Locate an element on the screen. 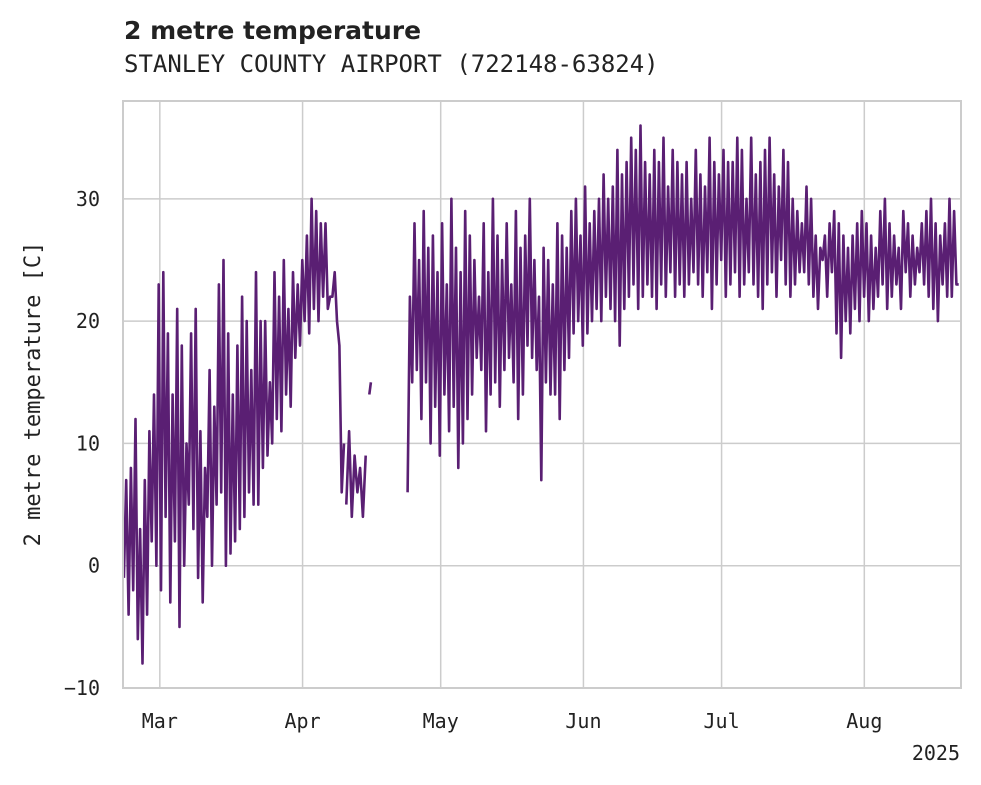  y-tick-label: 30 is located at coordinates (88, 199).